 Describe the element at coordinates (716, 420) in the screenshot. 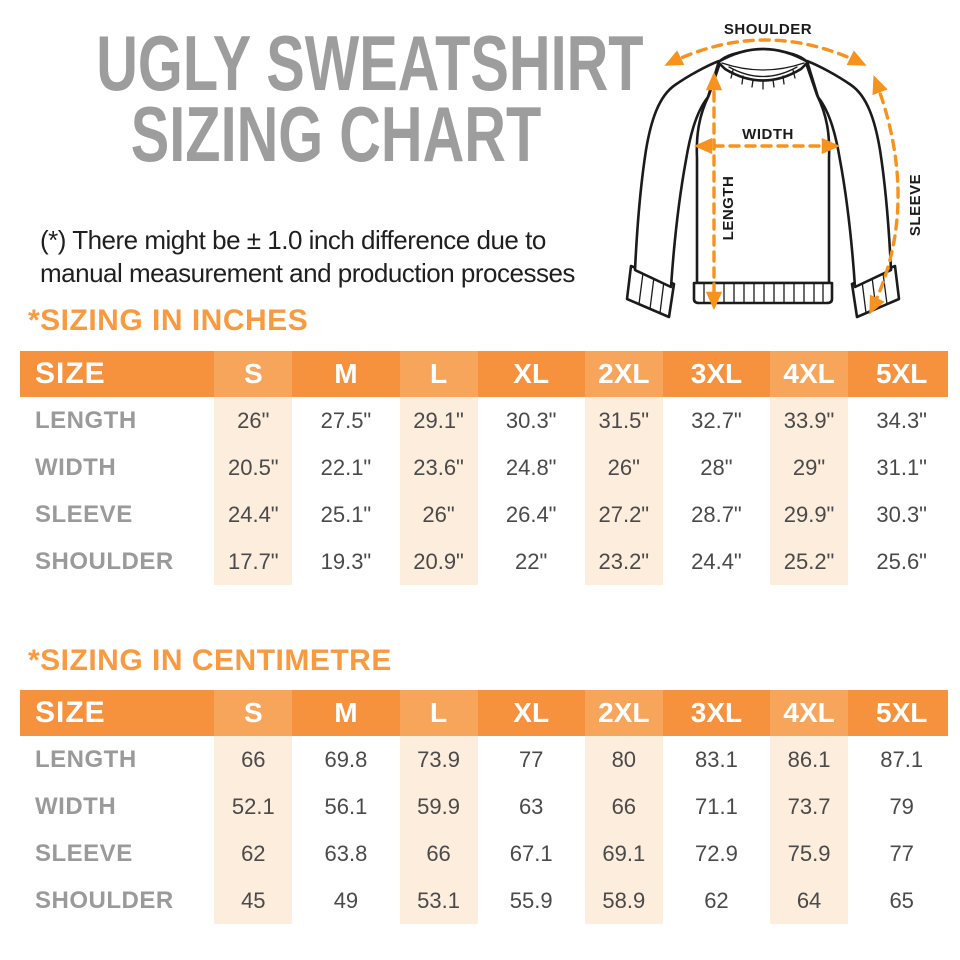

I see `size-value-cell: 32.7"` at that location.